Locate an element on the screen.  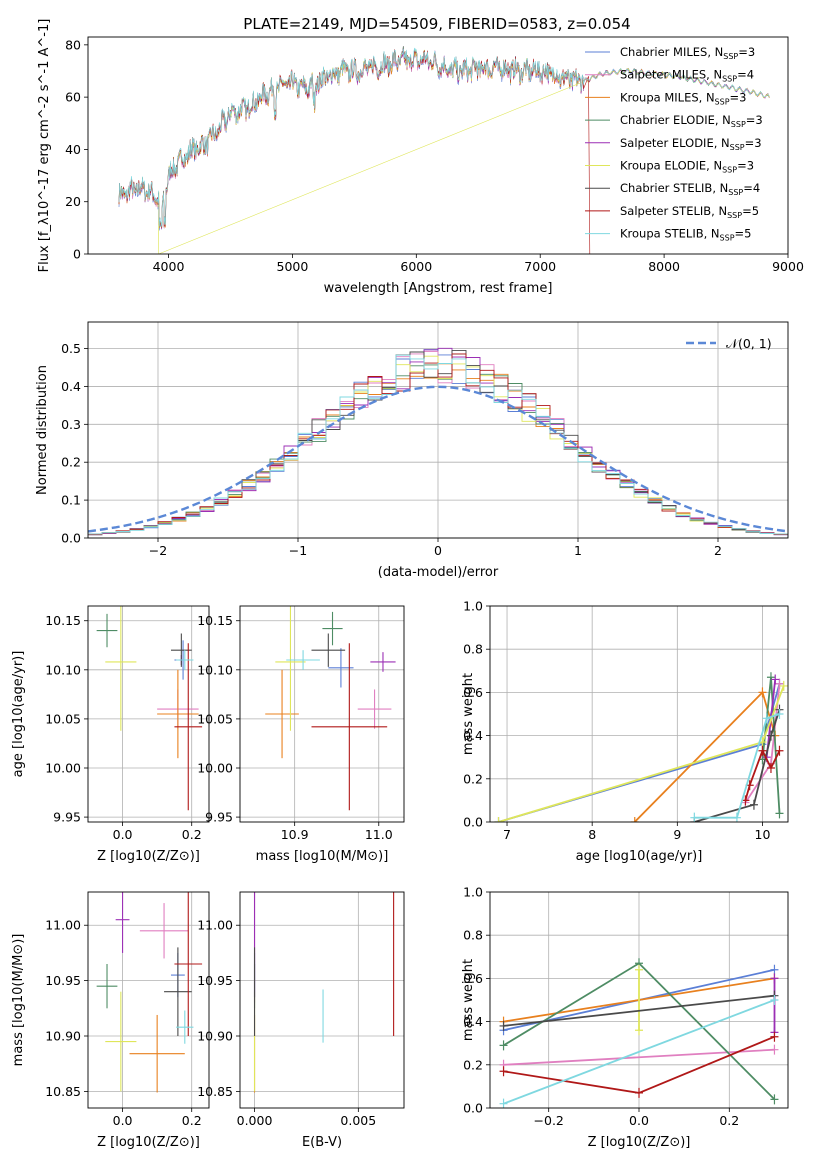
residuals-xtick-label: −1 is located at coordinates (298, 550).